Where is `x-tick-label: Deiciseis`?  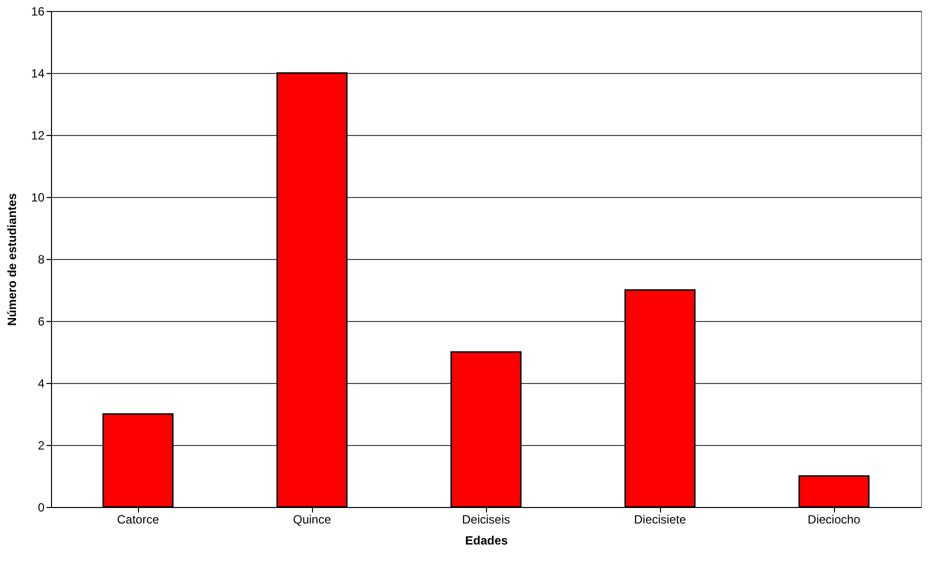
x-tick-label: Deiciseis is located at coordinates (486, 519).